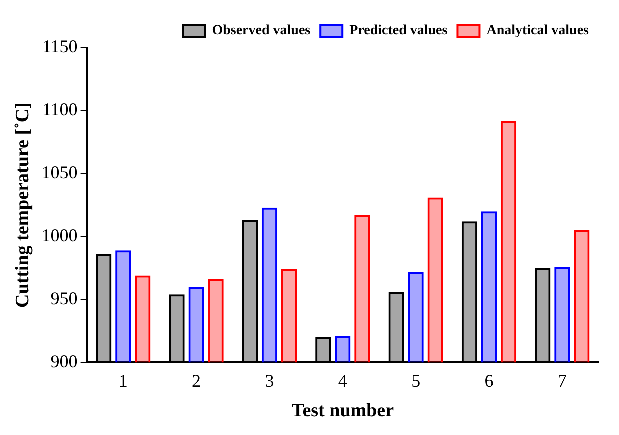 The height and width of the screenshot is (435, 619). I want to click on y-tick-label: 1150, so click(60, 46).